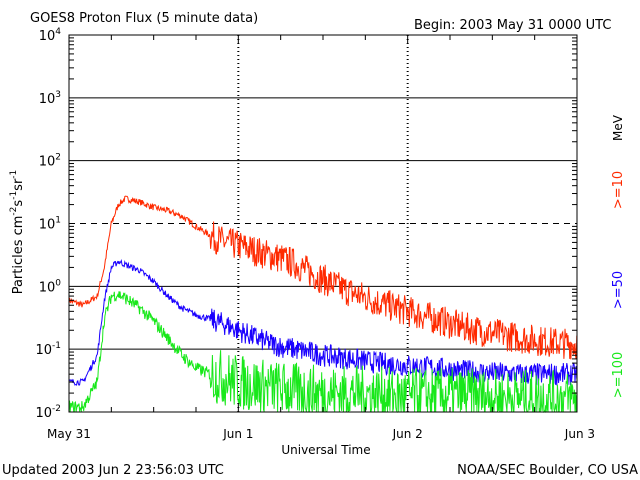  What do you see at coordinates (618, 290) in the screenshot?
I see `legend-label: >=50` at bounding box center [618, 290].